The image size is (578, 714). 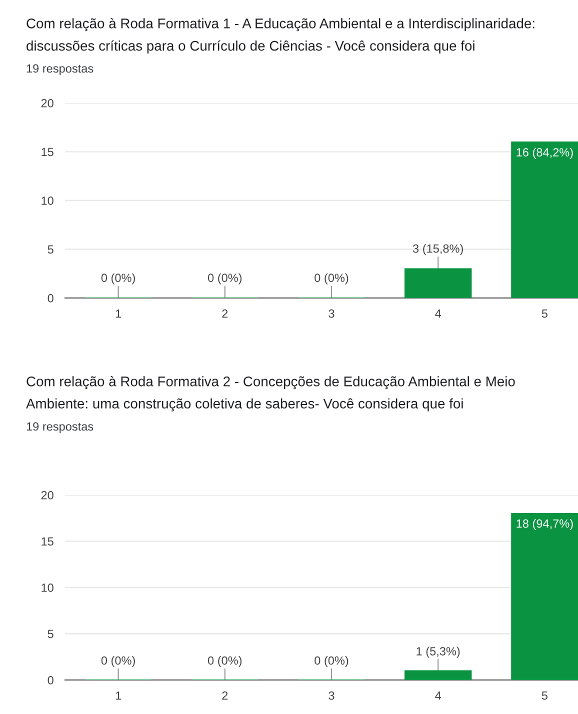 What do you see at coordinates (437, 250) in the screenshot?
I see `data-label: 3 (15,8%)` at bounding box center [437, 250].